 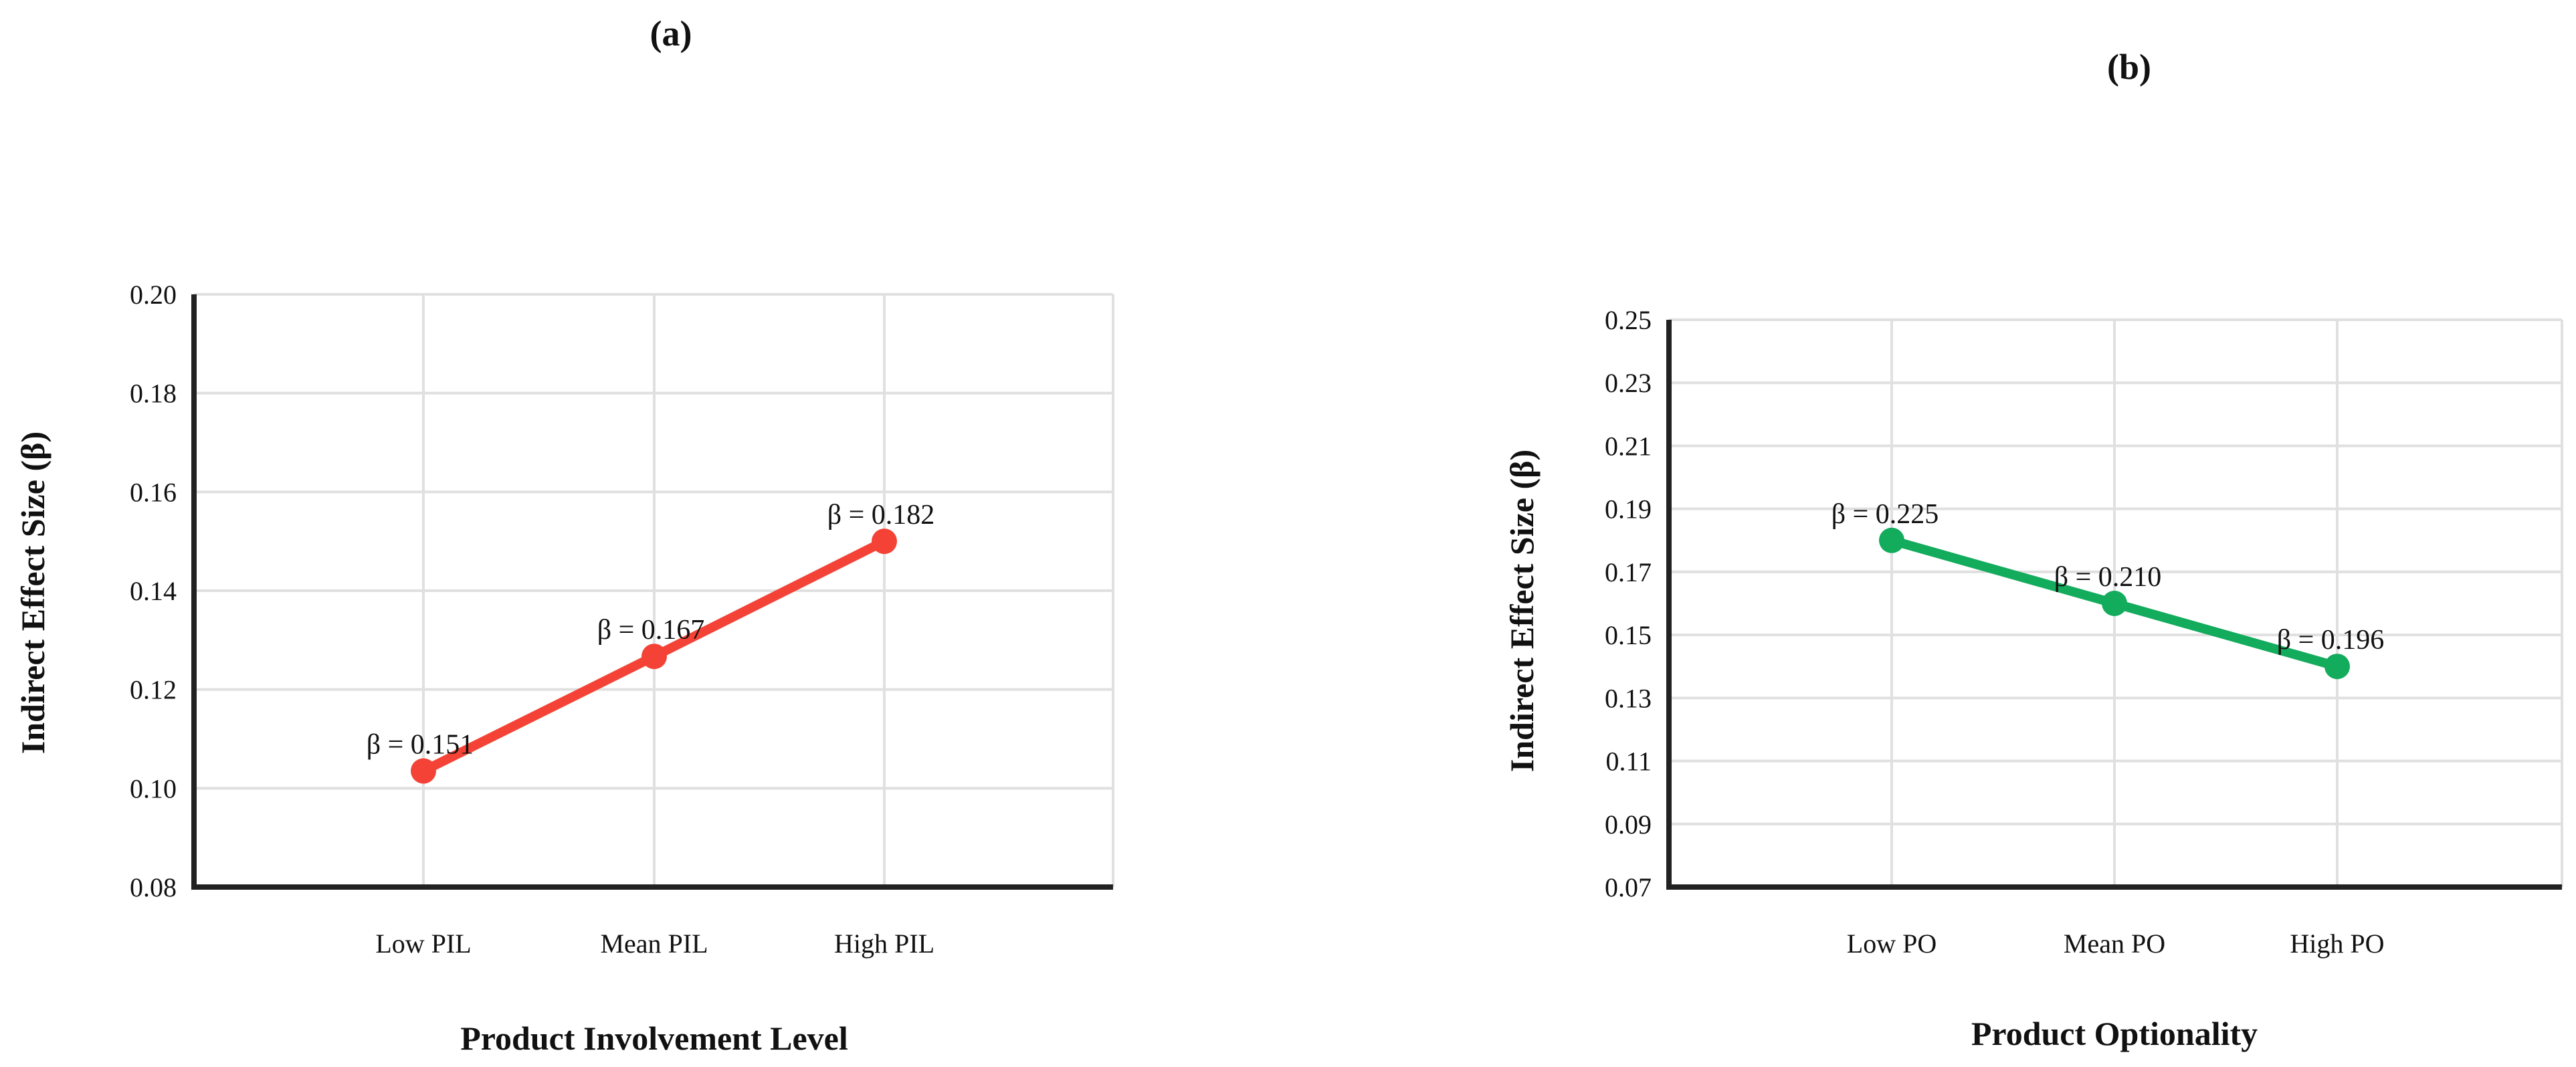 What do you see at coordinates (33, 592) in the screenshot?
I see `panel-a-y-axis-title: Indirect Effect Size (β)` at bounding box center [33, 592].